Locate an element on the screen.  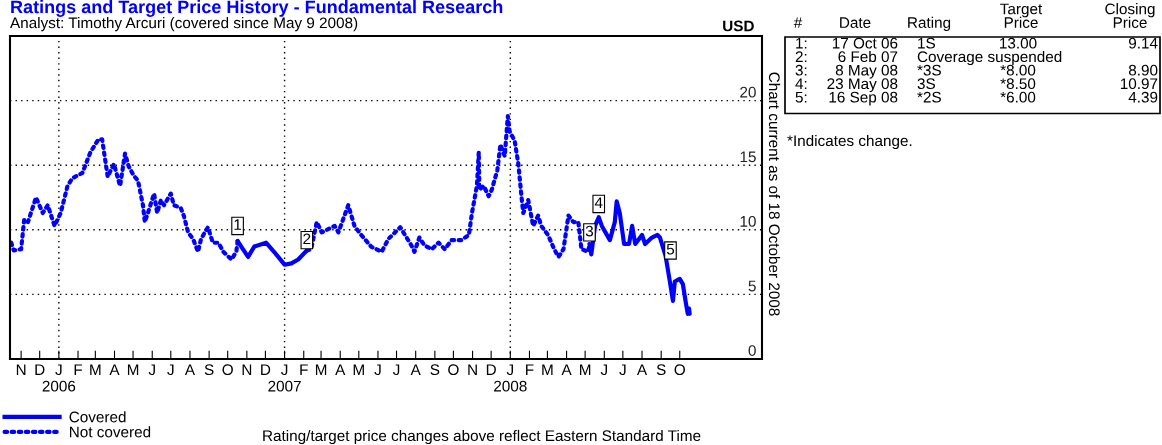
y-axis-title: USD is located at coordinates (738, 26).